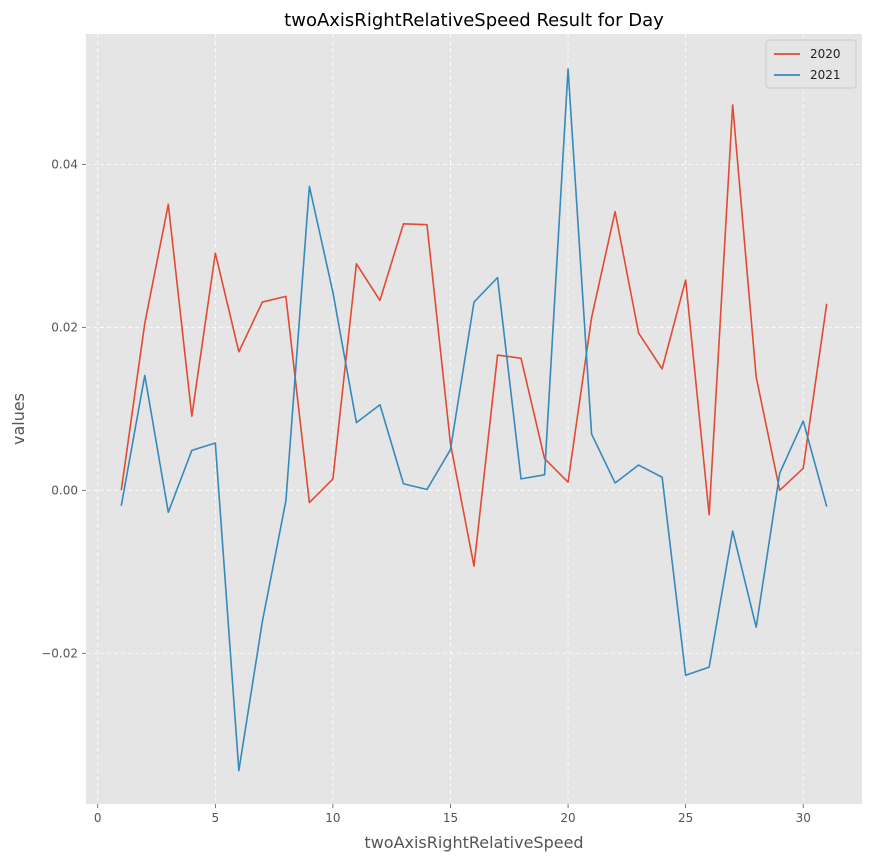 Image resolution: width=870 pixels, height=860 pixels. What do you see at coordinates (332, 818) in the screenshot?
I see `x-tick-label: 10` at bounding box center [332, 818].